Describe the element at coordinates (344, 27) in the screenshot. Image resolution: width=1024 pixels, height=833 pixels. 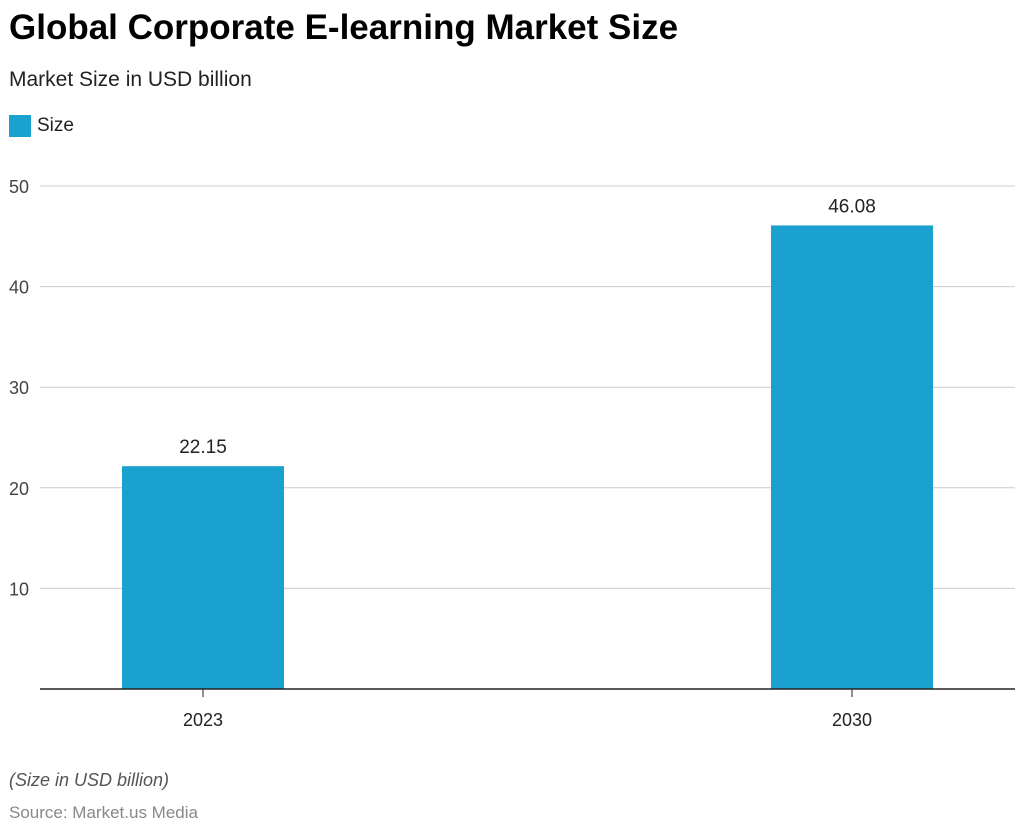
I see `chart-title: Global Corporate E-learning Market Size` at that location.